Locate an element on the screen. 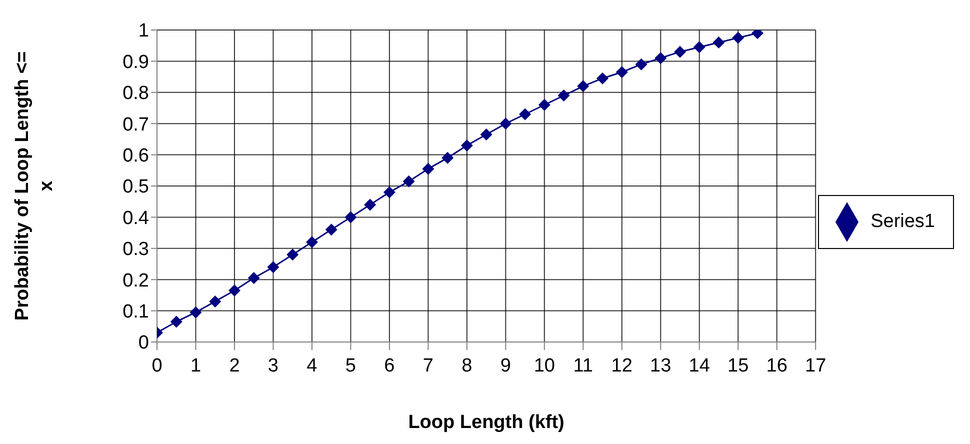 The width and height of the screenshot is (970, 444). y-tick-label: 0.8 is located at coordinates (135, 93).